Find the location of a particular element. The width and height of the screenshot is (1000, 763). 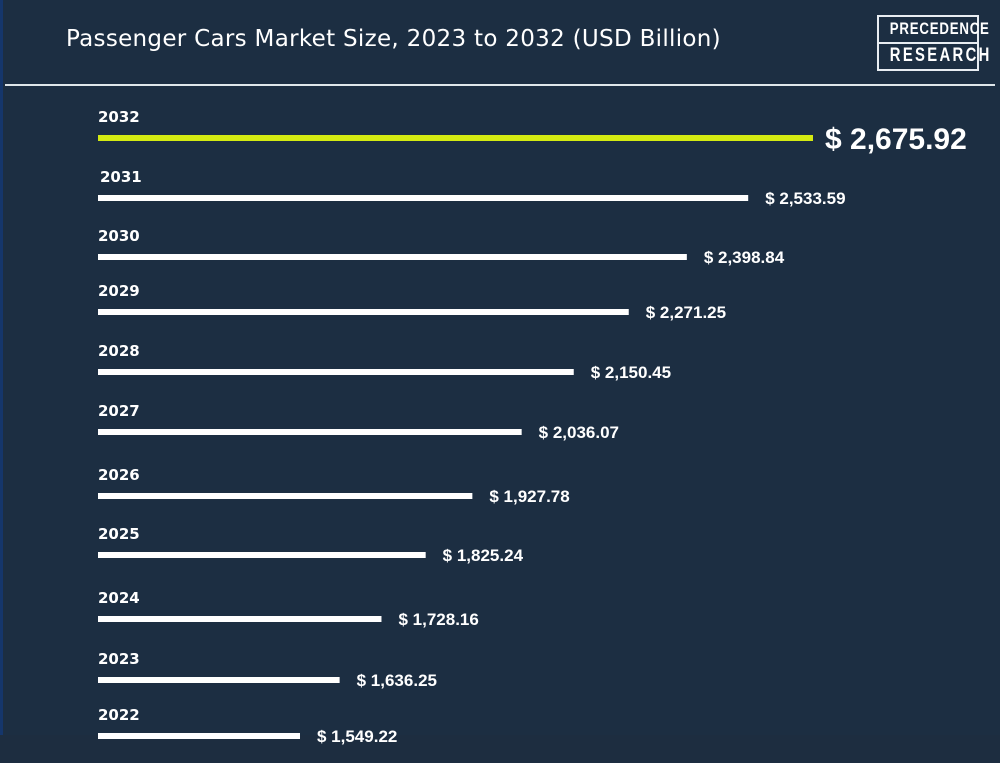

category-label: 2032 is located at coordinates (119, 117).